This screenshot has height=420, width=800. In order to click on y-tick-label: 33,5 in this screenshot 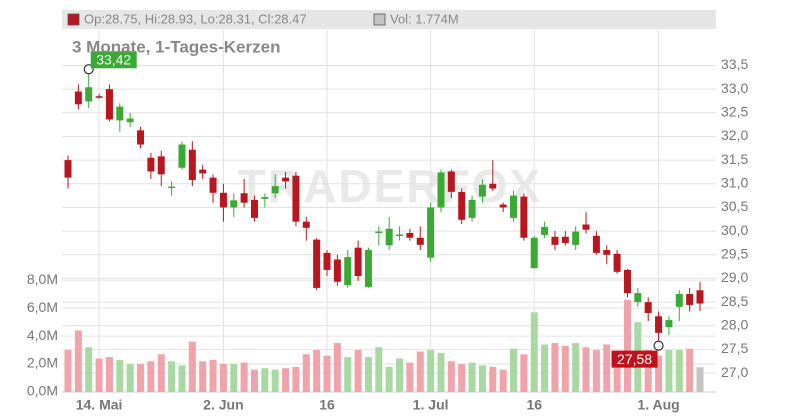, I will do `click(734, 64)`.